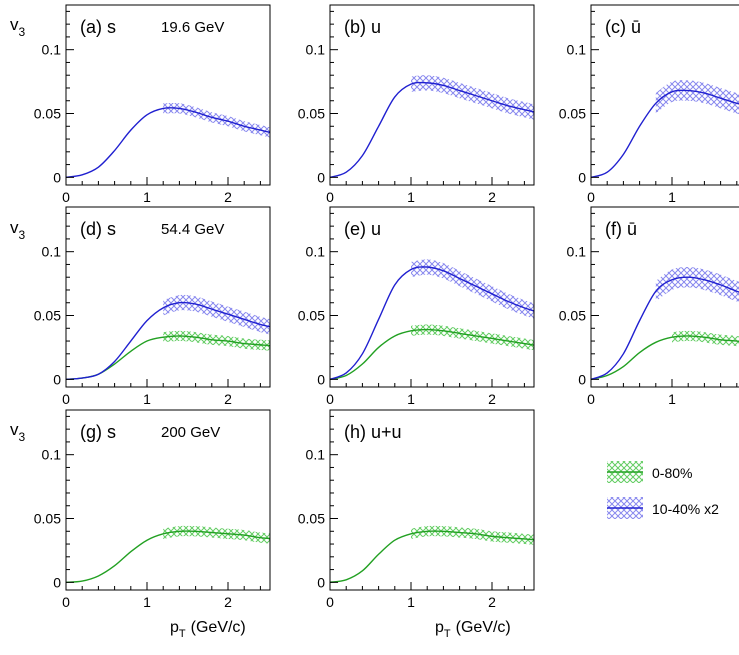 This screenshot has width=739, height=655. What do you see at coordinates (168, 341) in the screenshot?
I see `series-line-d-blue` at bounding box center [168, 341].